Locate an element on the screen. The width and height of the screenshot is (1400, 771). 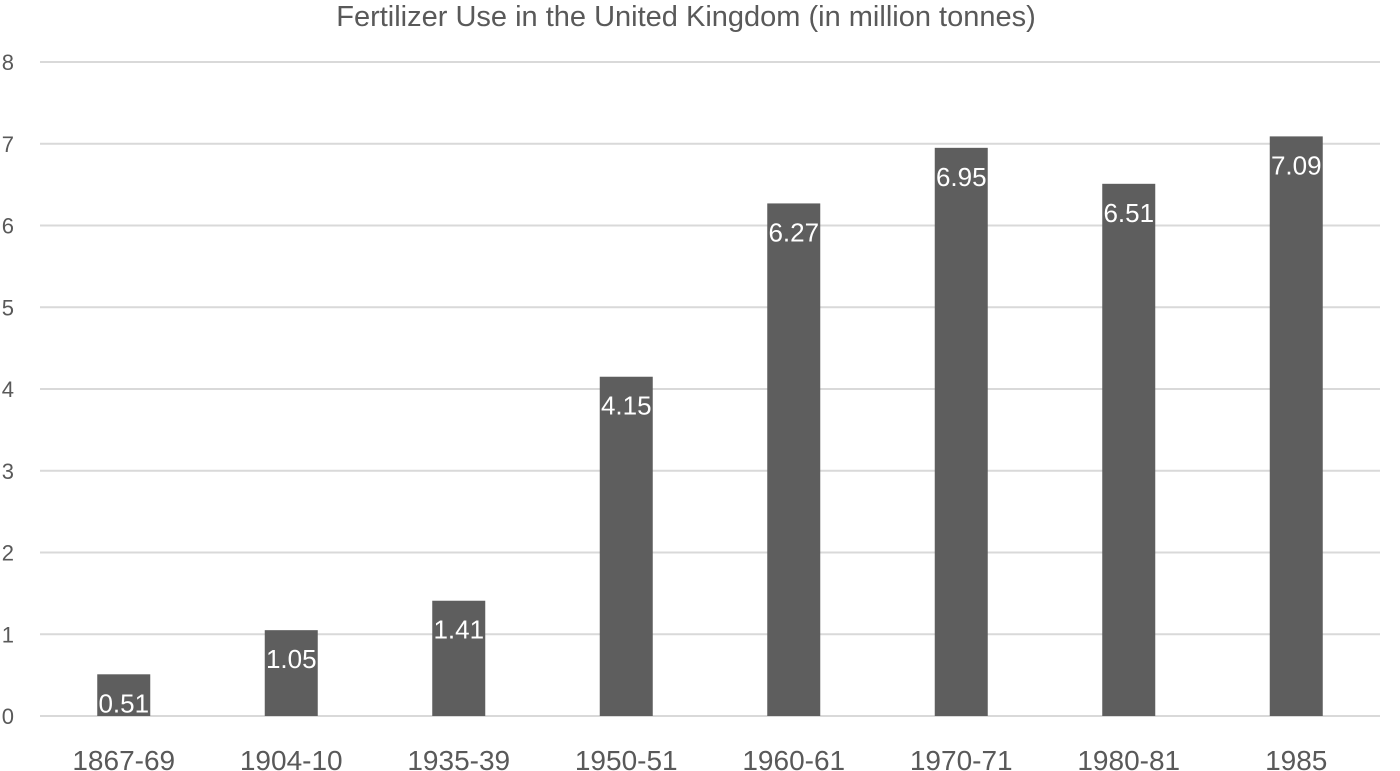
bar-data-label: 7.09 is located at coordinates (1296, 165).